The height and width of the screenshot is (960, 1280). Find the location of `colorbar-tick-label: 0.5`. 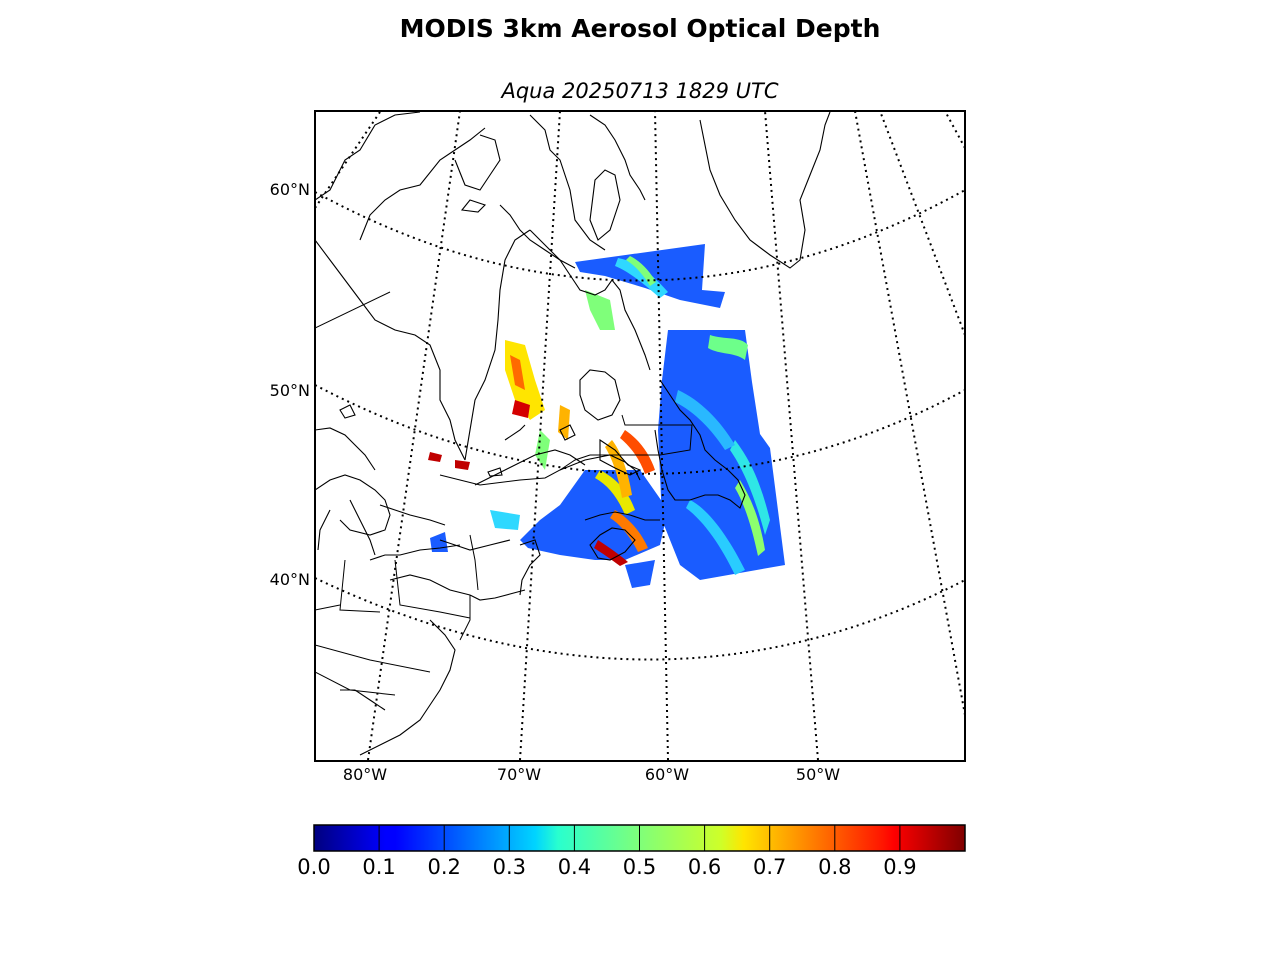

colorbar-tick-label: 0.5 is located at coordinates (639, 867).